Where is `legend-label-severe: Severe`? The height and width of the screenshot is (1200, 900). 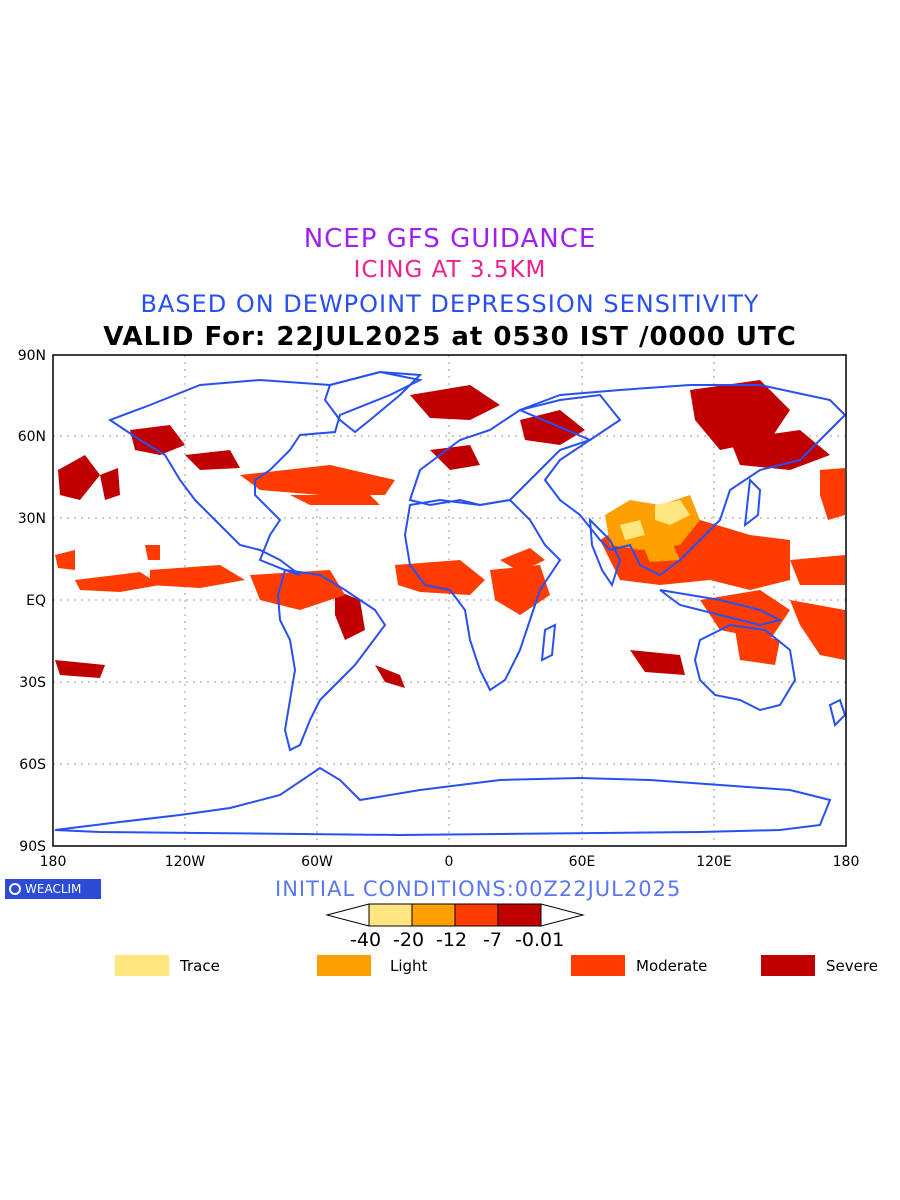 legend-label-severe: Severe is located at coordinates (852, 966).